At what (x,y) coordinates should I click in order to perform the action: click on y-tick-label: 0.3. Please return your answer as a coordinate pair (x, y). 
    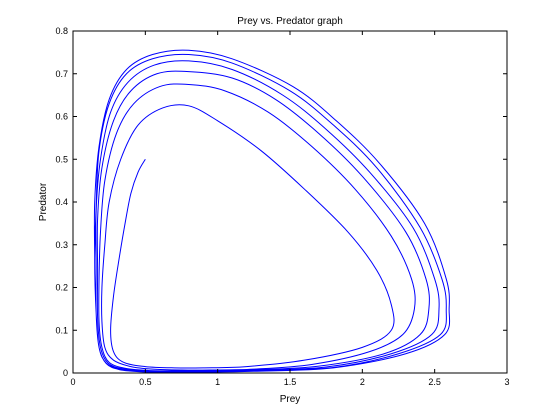
    Looking at the image, I should click on (61, 245).